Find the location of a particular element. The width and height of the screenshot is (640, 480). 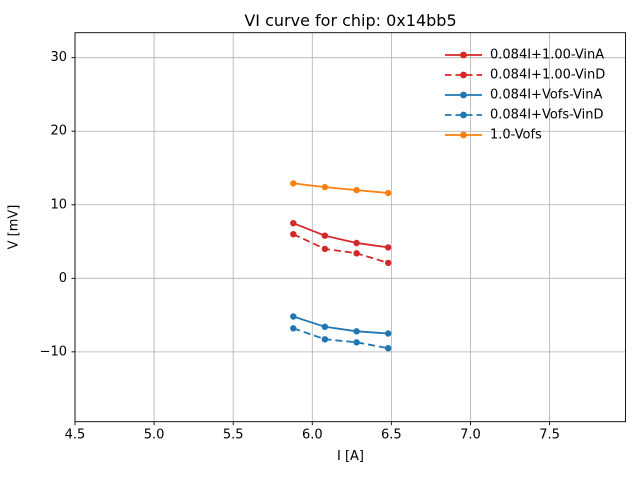

x-tick-label: 6.0 is located at coordinates (312, 434).